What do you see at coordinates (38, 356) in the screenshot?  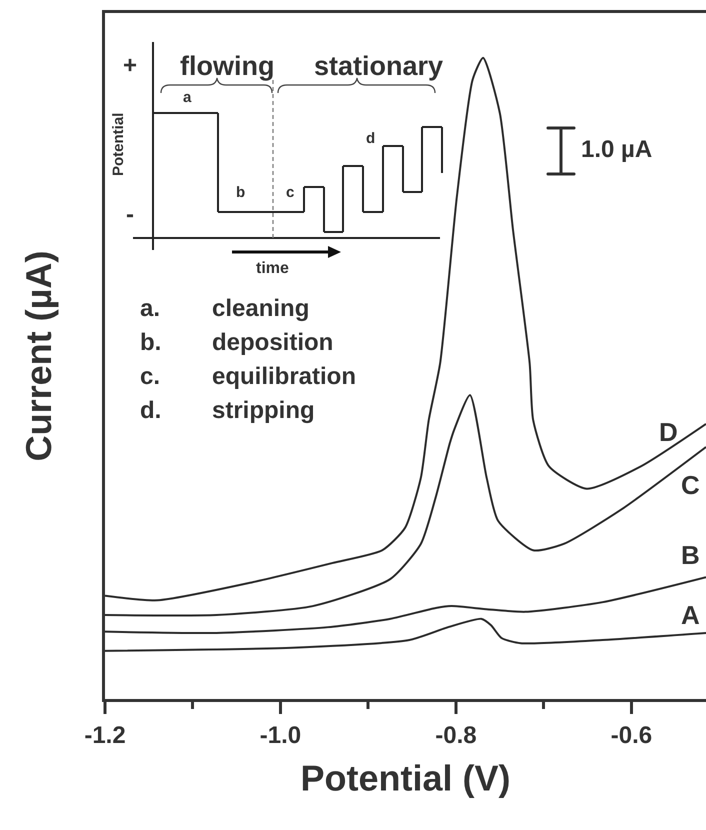 I see `y-axis-title: Current (µA)` at bounding box center [38, 356].